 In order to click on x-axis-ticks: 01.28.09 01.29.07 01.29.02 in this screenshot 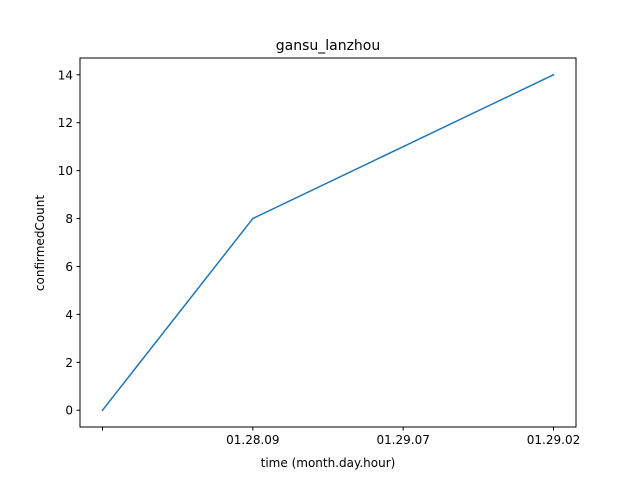, I will do `click(341, 437)`.